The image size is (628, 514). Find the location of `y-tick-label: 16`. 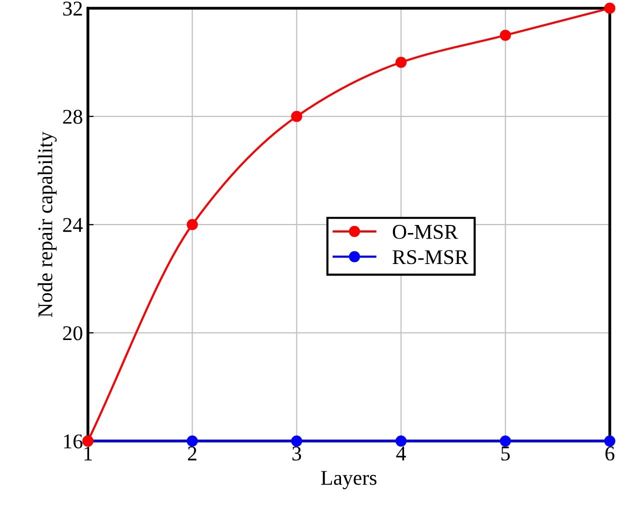

y-tick-label: 16 is located at coordinates (73, 441).